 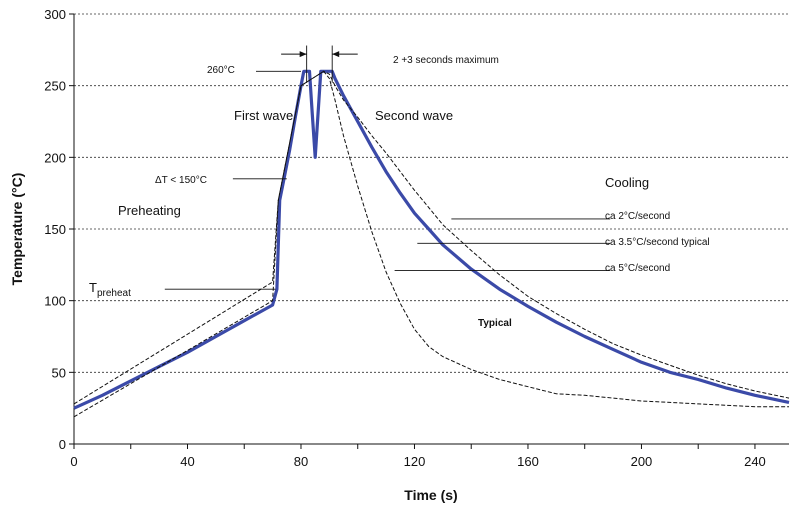 I want to click on annotation-first-wave: First wave, so click(x=263, y=115).